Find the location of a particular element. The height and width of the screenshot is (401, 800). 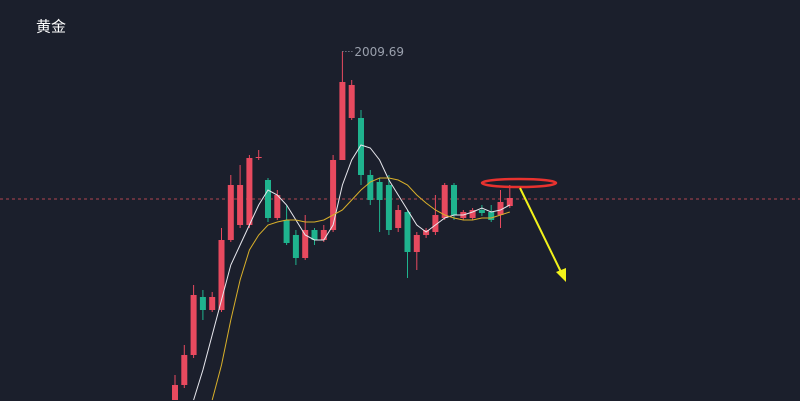

highlight-ellipse is located at coordinates (519, 183).